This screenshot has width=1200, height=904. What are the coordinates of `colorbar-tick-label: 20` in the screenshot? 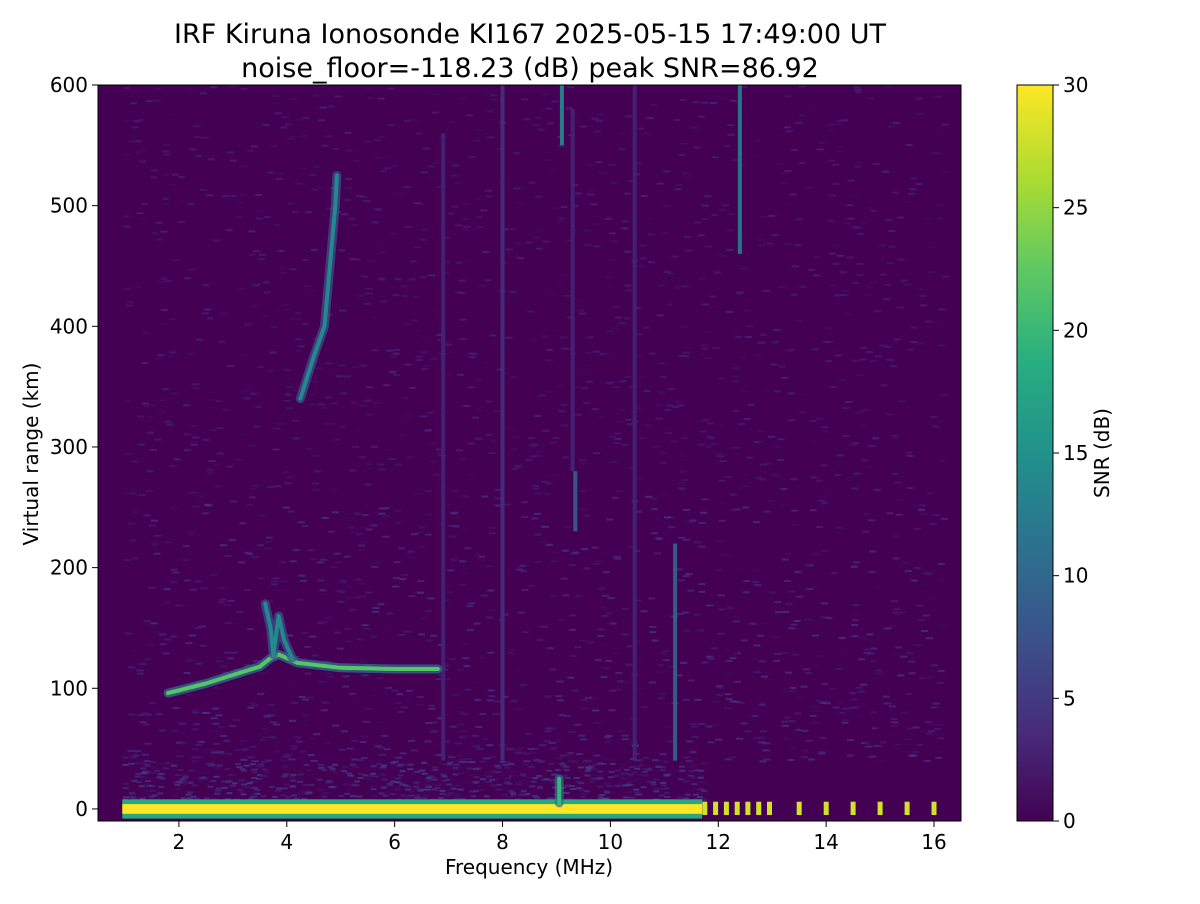 It's located at (1075, 330).